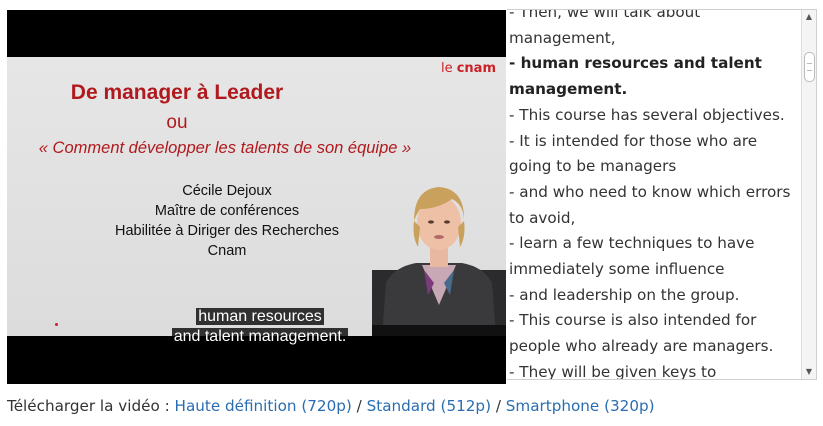 The image size is (823, 426). Describe the element at coordinates (654, 116) in the screenshot. I see `transcript-line: - This course has several objectives.` at that location.